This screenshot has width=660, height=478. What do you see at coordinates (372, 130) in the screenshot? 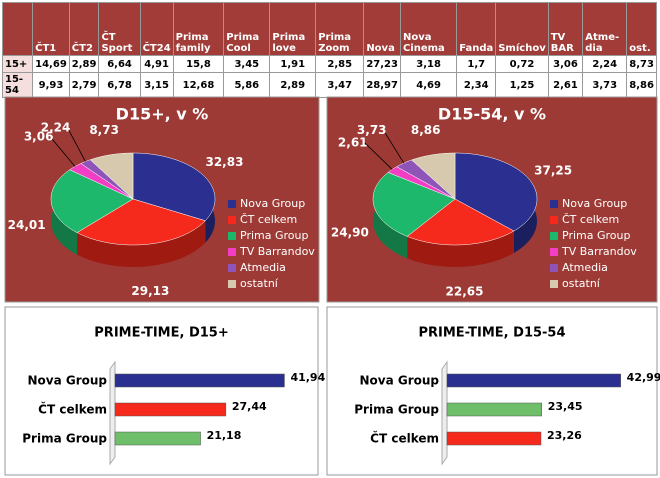
I see `value-label: 3,73` at bounding box center [372, 130].